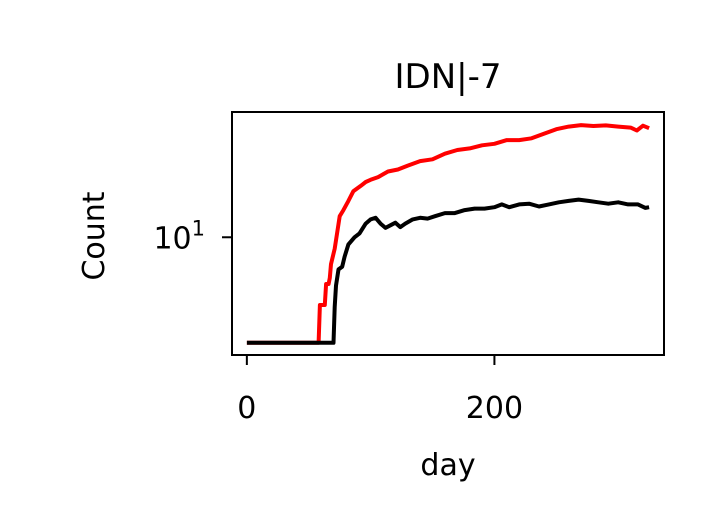 The image size is (708, 531). I want to click on x-axis-label: day, so click(447, 465).